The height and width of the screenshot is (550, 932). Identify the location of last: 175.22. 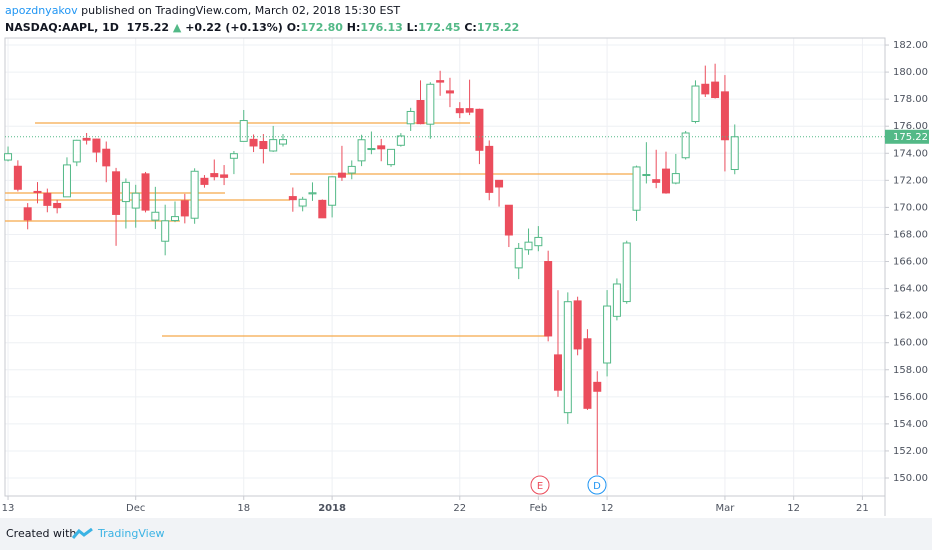
(148, 27).